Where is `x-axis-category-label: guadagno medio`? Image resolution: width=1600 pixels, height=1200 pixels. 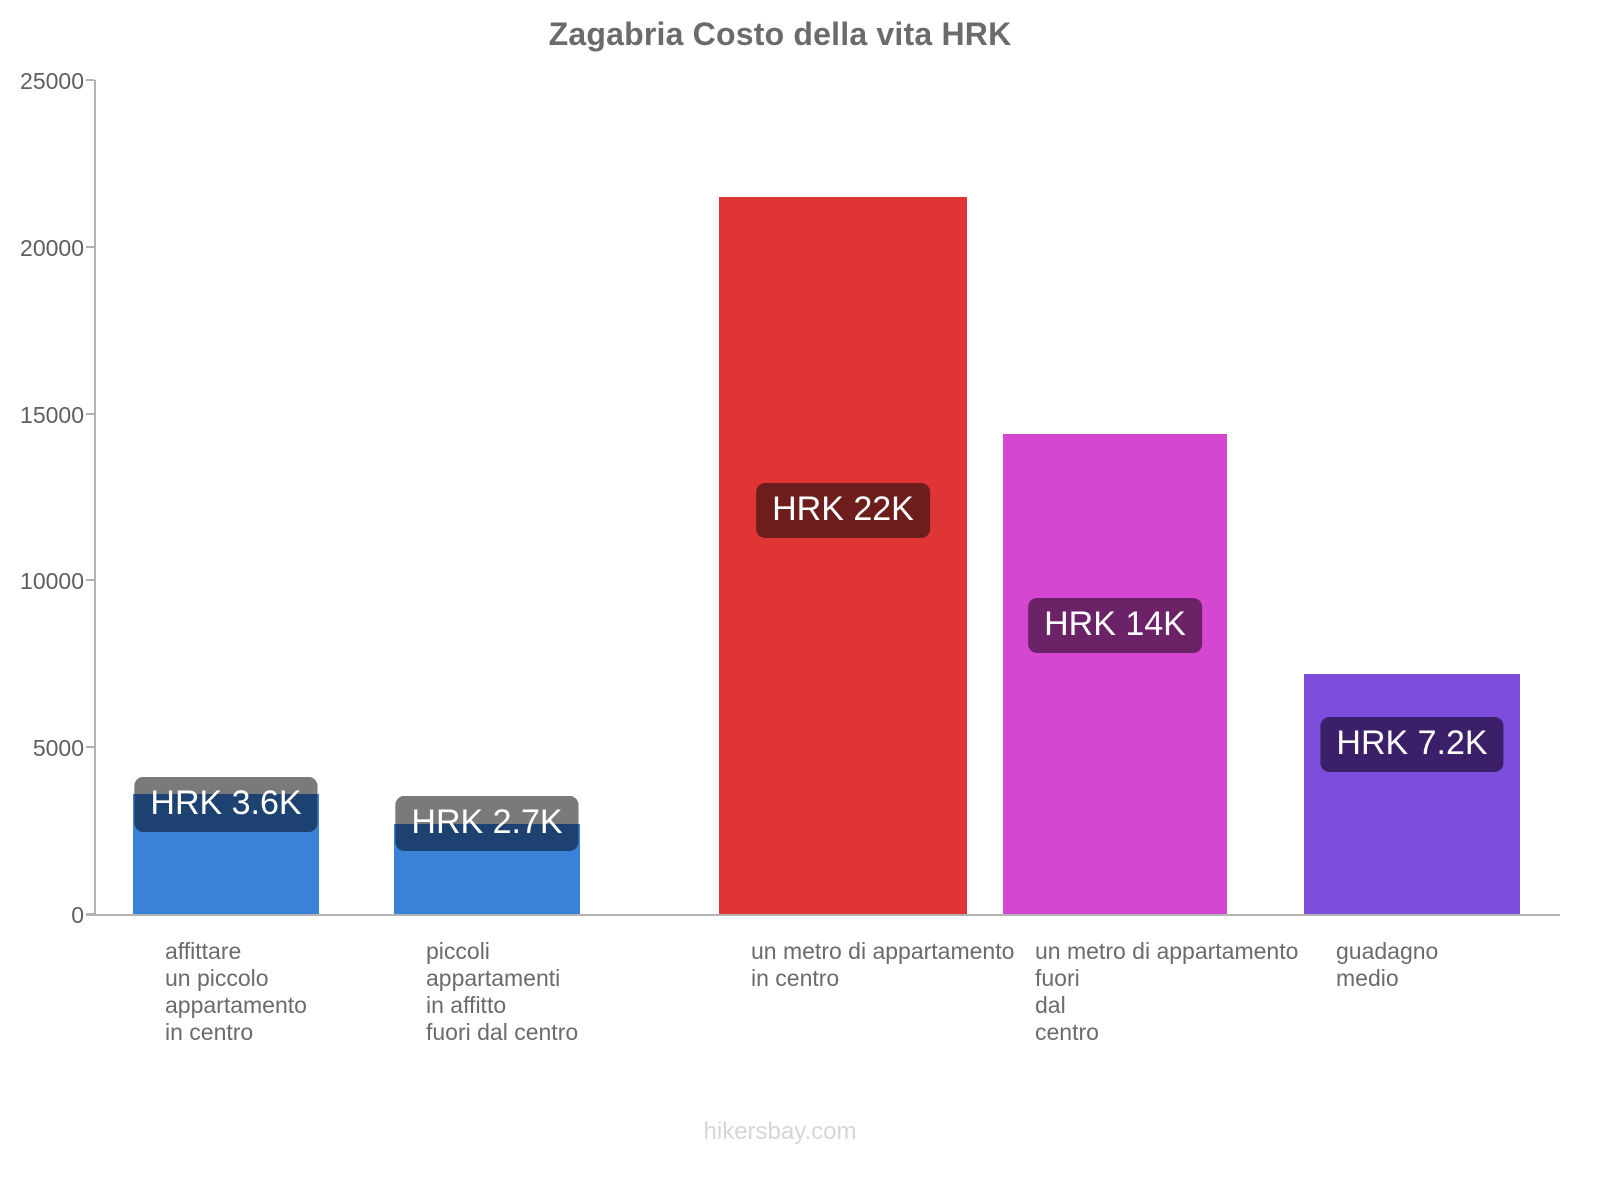
x-axis-category-label: guadagno medio is located at coordinates (1387, 964).